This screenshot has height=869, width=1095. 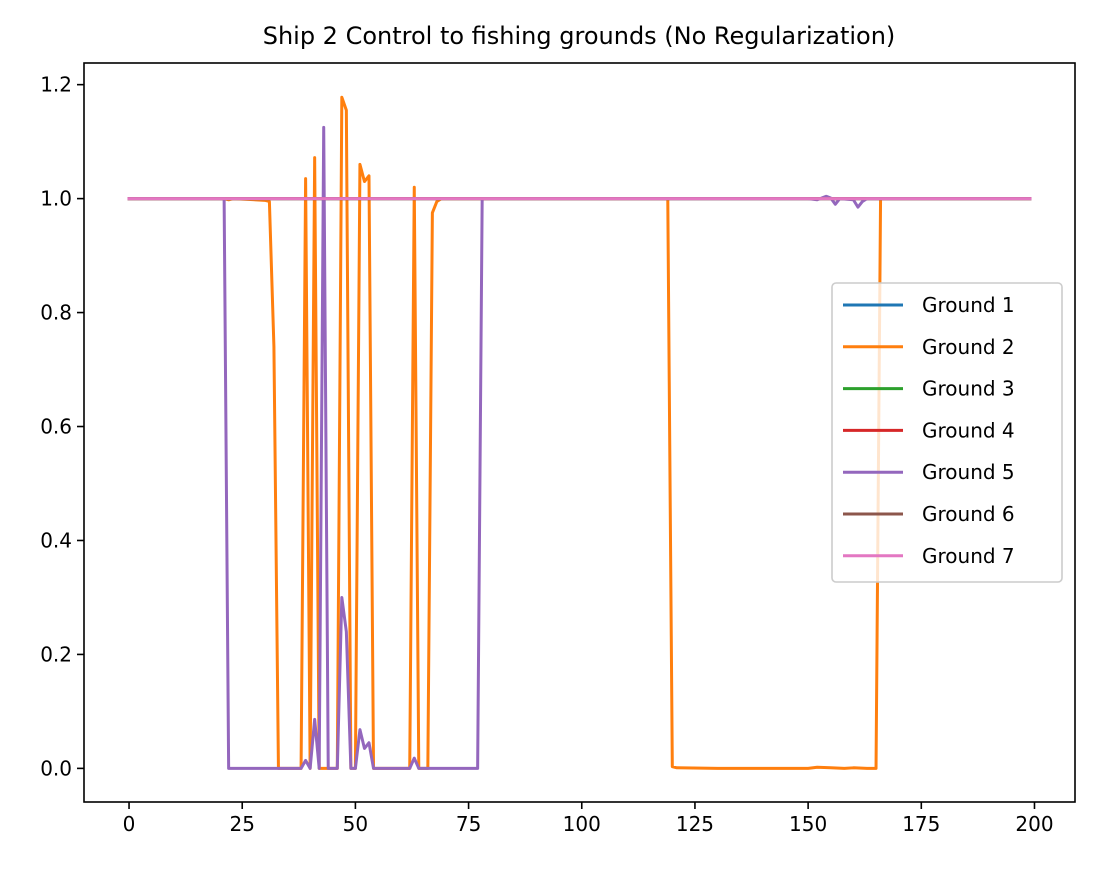 What do you see at coordinates (968, 430) in the screenshot?
I see `legend-label-4: Ground 4` at bounding box center [968, 430].